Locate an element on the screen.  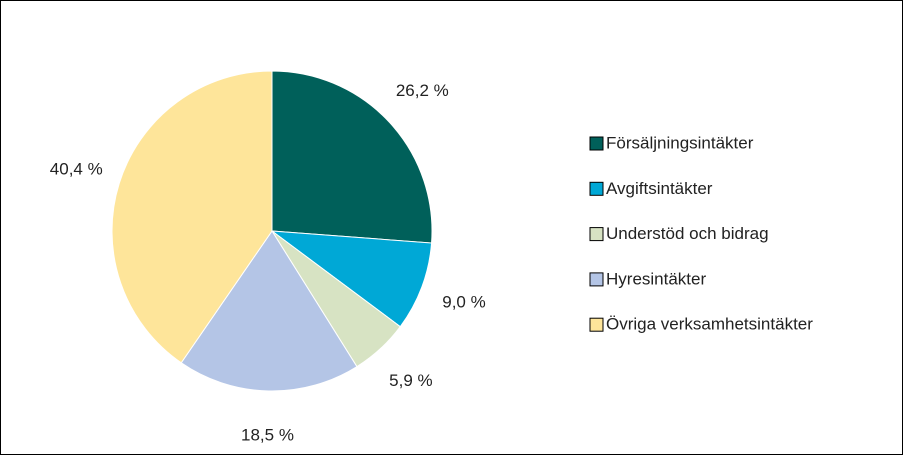
data-label: 26,2 % is located at coordinates (422, 90).